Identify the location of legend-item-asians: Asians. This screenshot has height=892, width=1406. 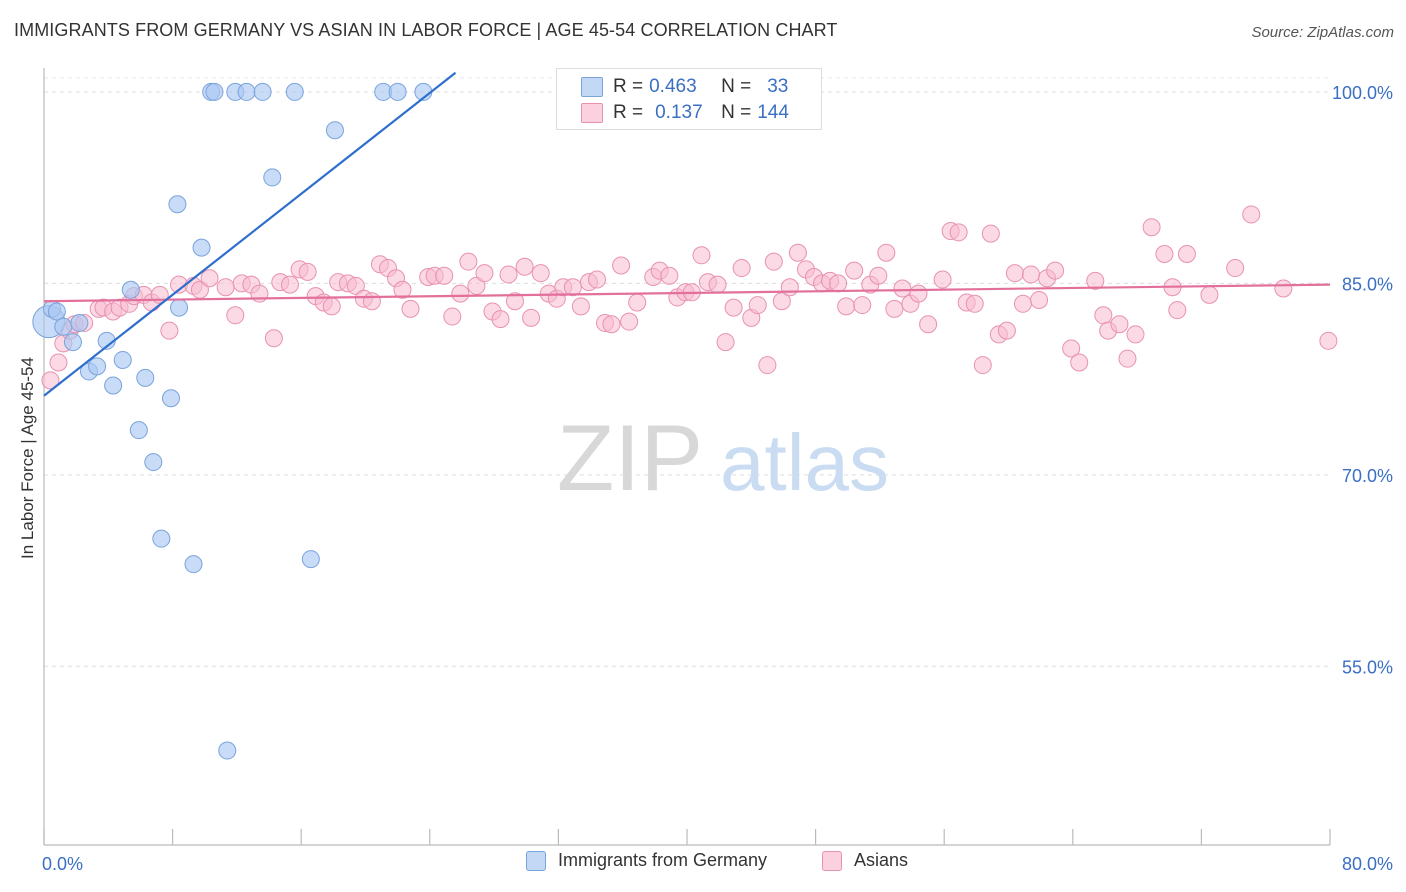
(865, 860).